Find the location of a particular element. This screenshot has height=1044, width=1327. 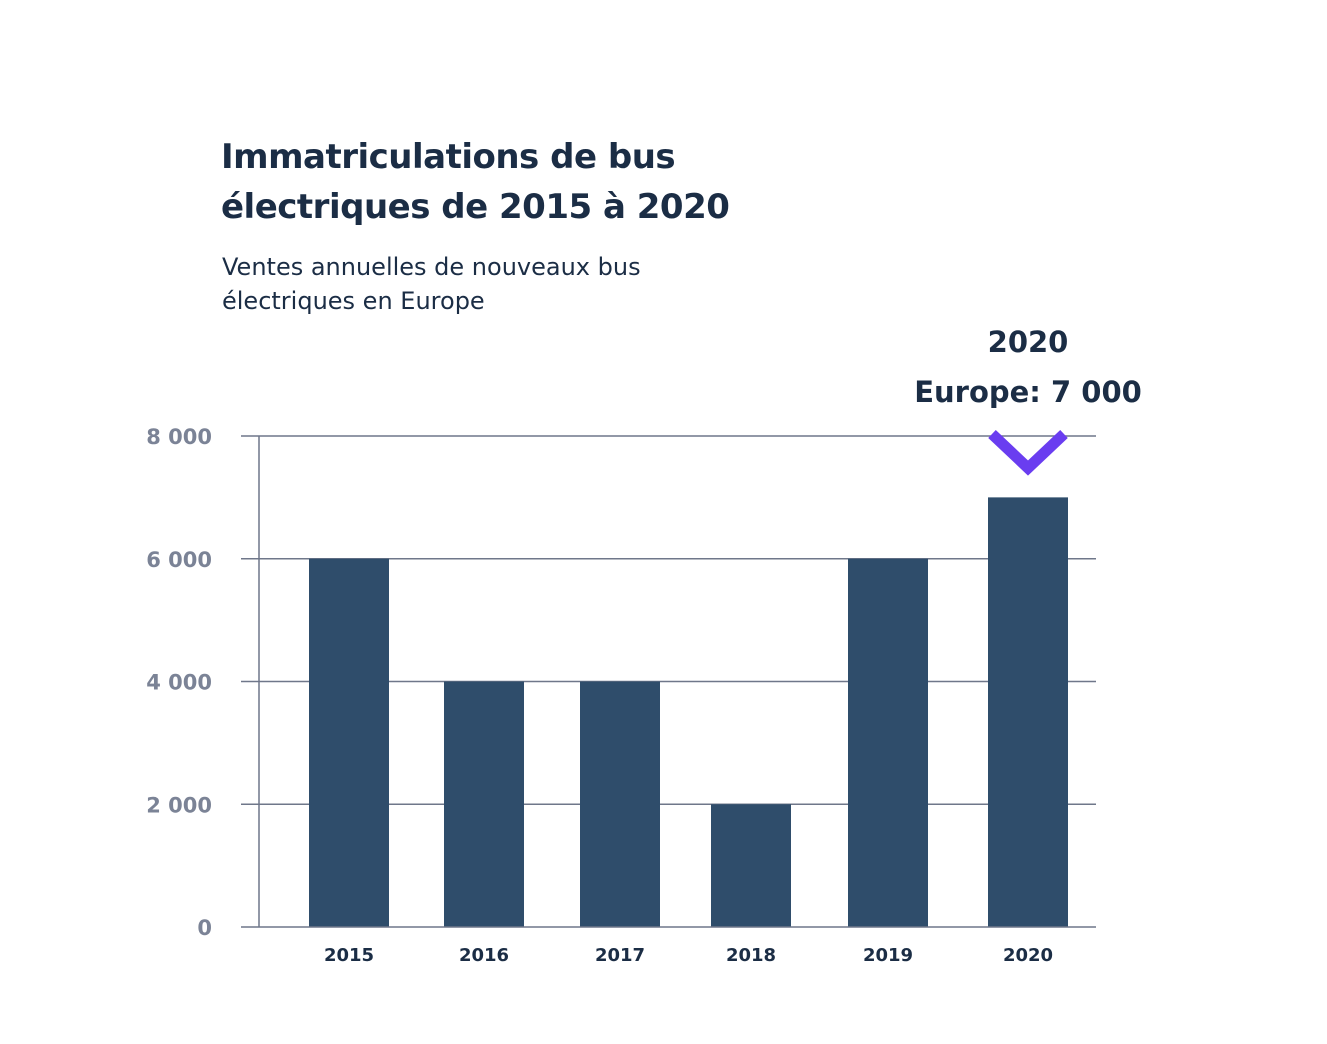

x-tick-label: 2019 is located at coordinates (888, 955).